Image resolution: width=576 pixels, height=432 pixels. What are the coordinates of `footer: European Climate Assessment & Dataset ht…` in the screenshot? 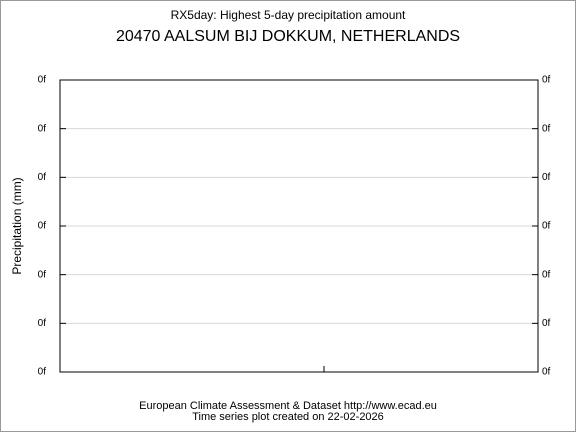 It's located at (288, 406).